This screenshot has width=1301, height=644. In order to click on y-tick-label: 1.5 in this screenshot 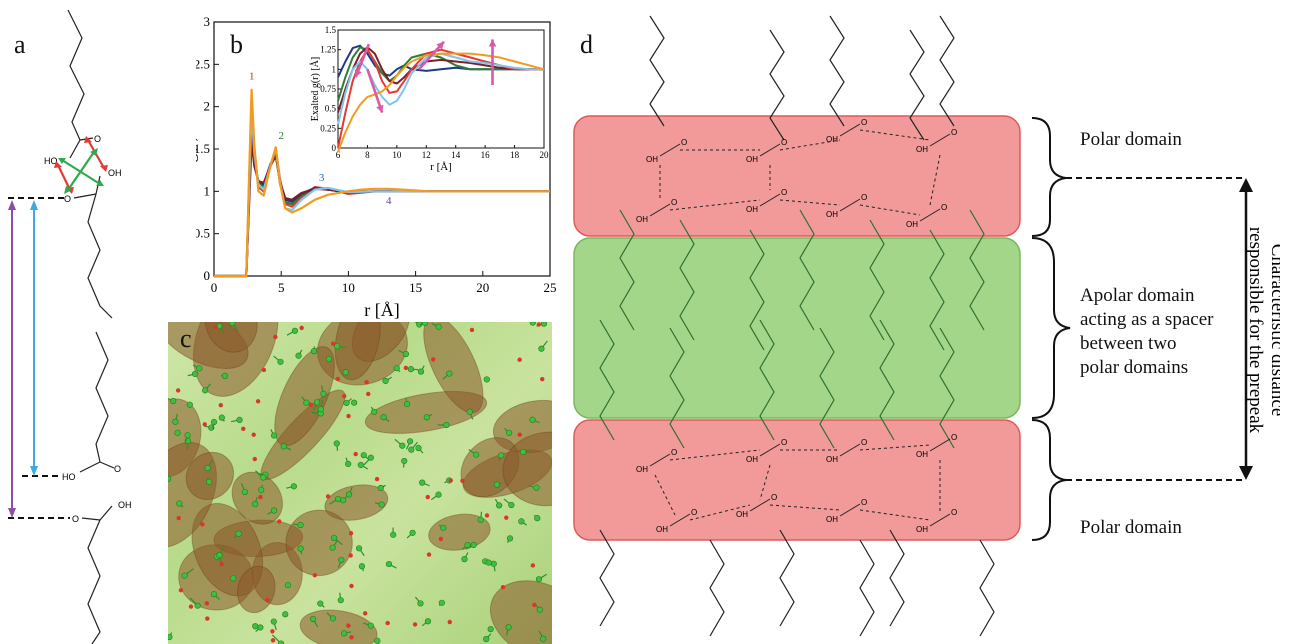, I will do `click(203, 148)`.